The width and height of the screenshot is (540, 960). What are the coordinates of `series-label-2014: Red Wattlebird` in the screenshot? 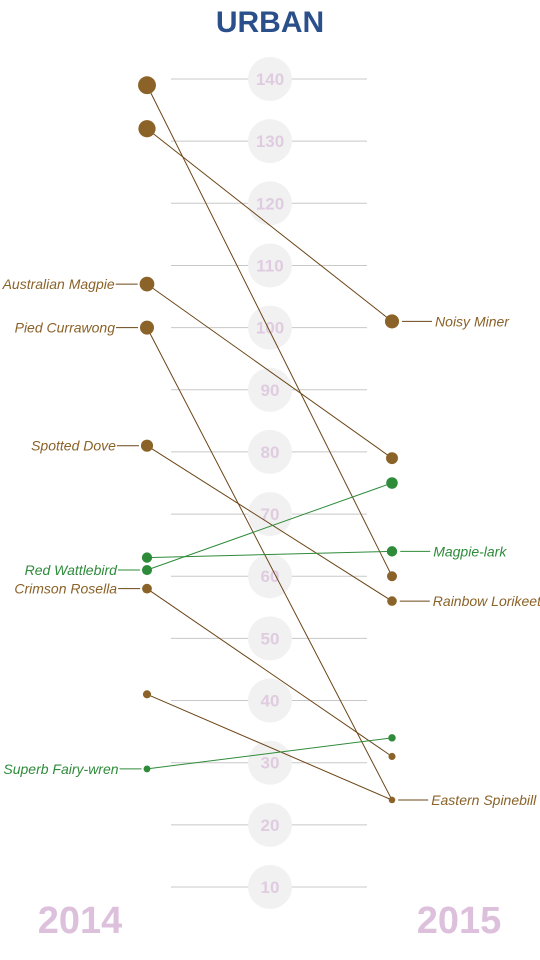 It's located at (72, 570).